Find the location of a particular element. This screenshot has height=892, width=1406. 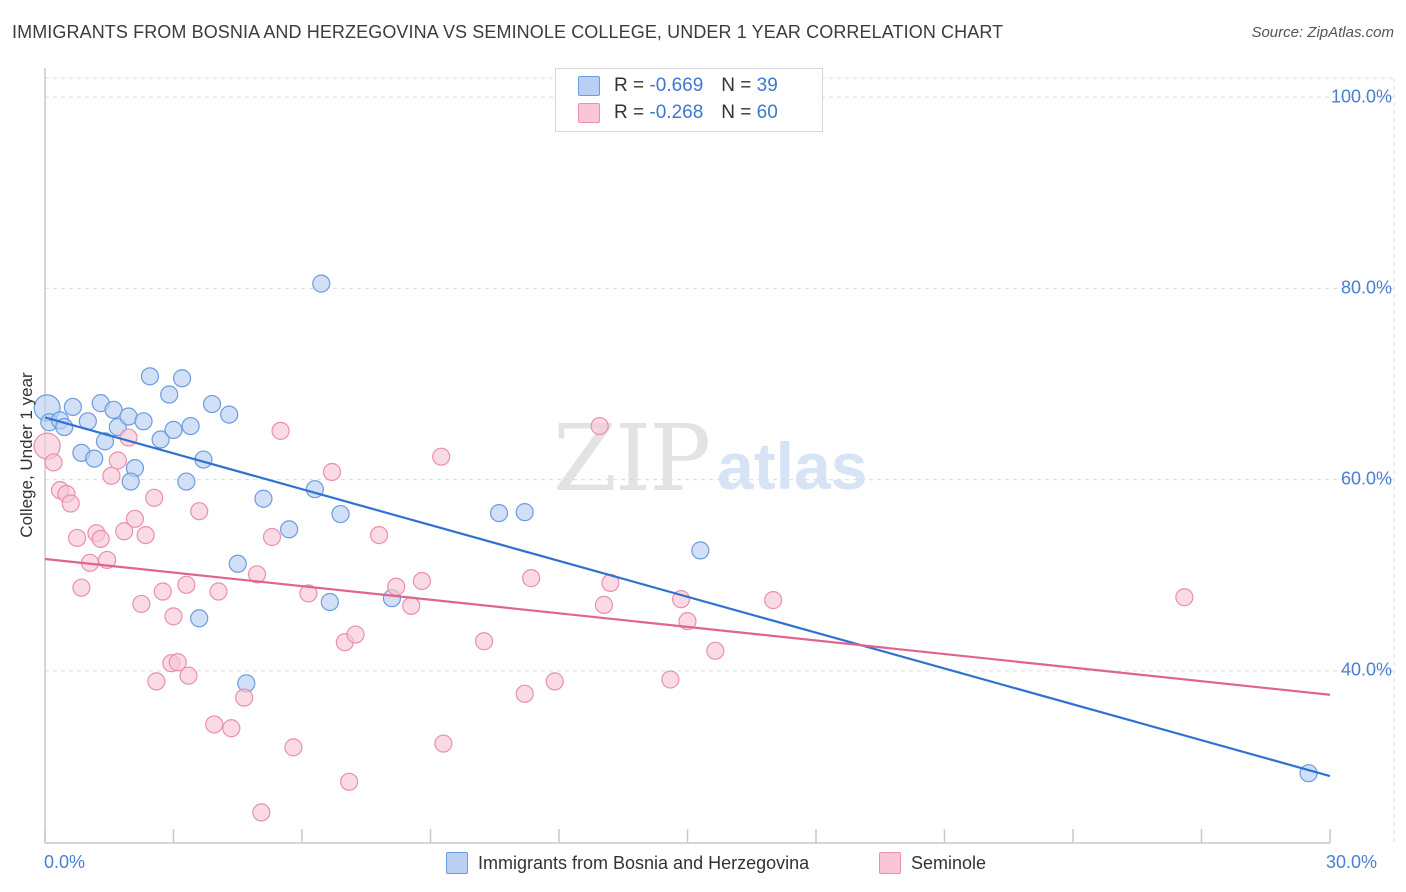

watermark-zip: ZIP is located at coordinates (632, 458).